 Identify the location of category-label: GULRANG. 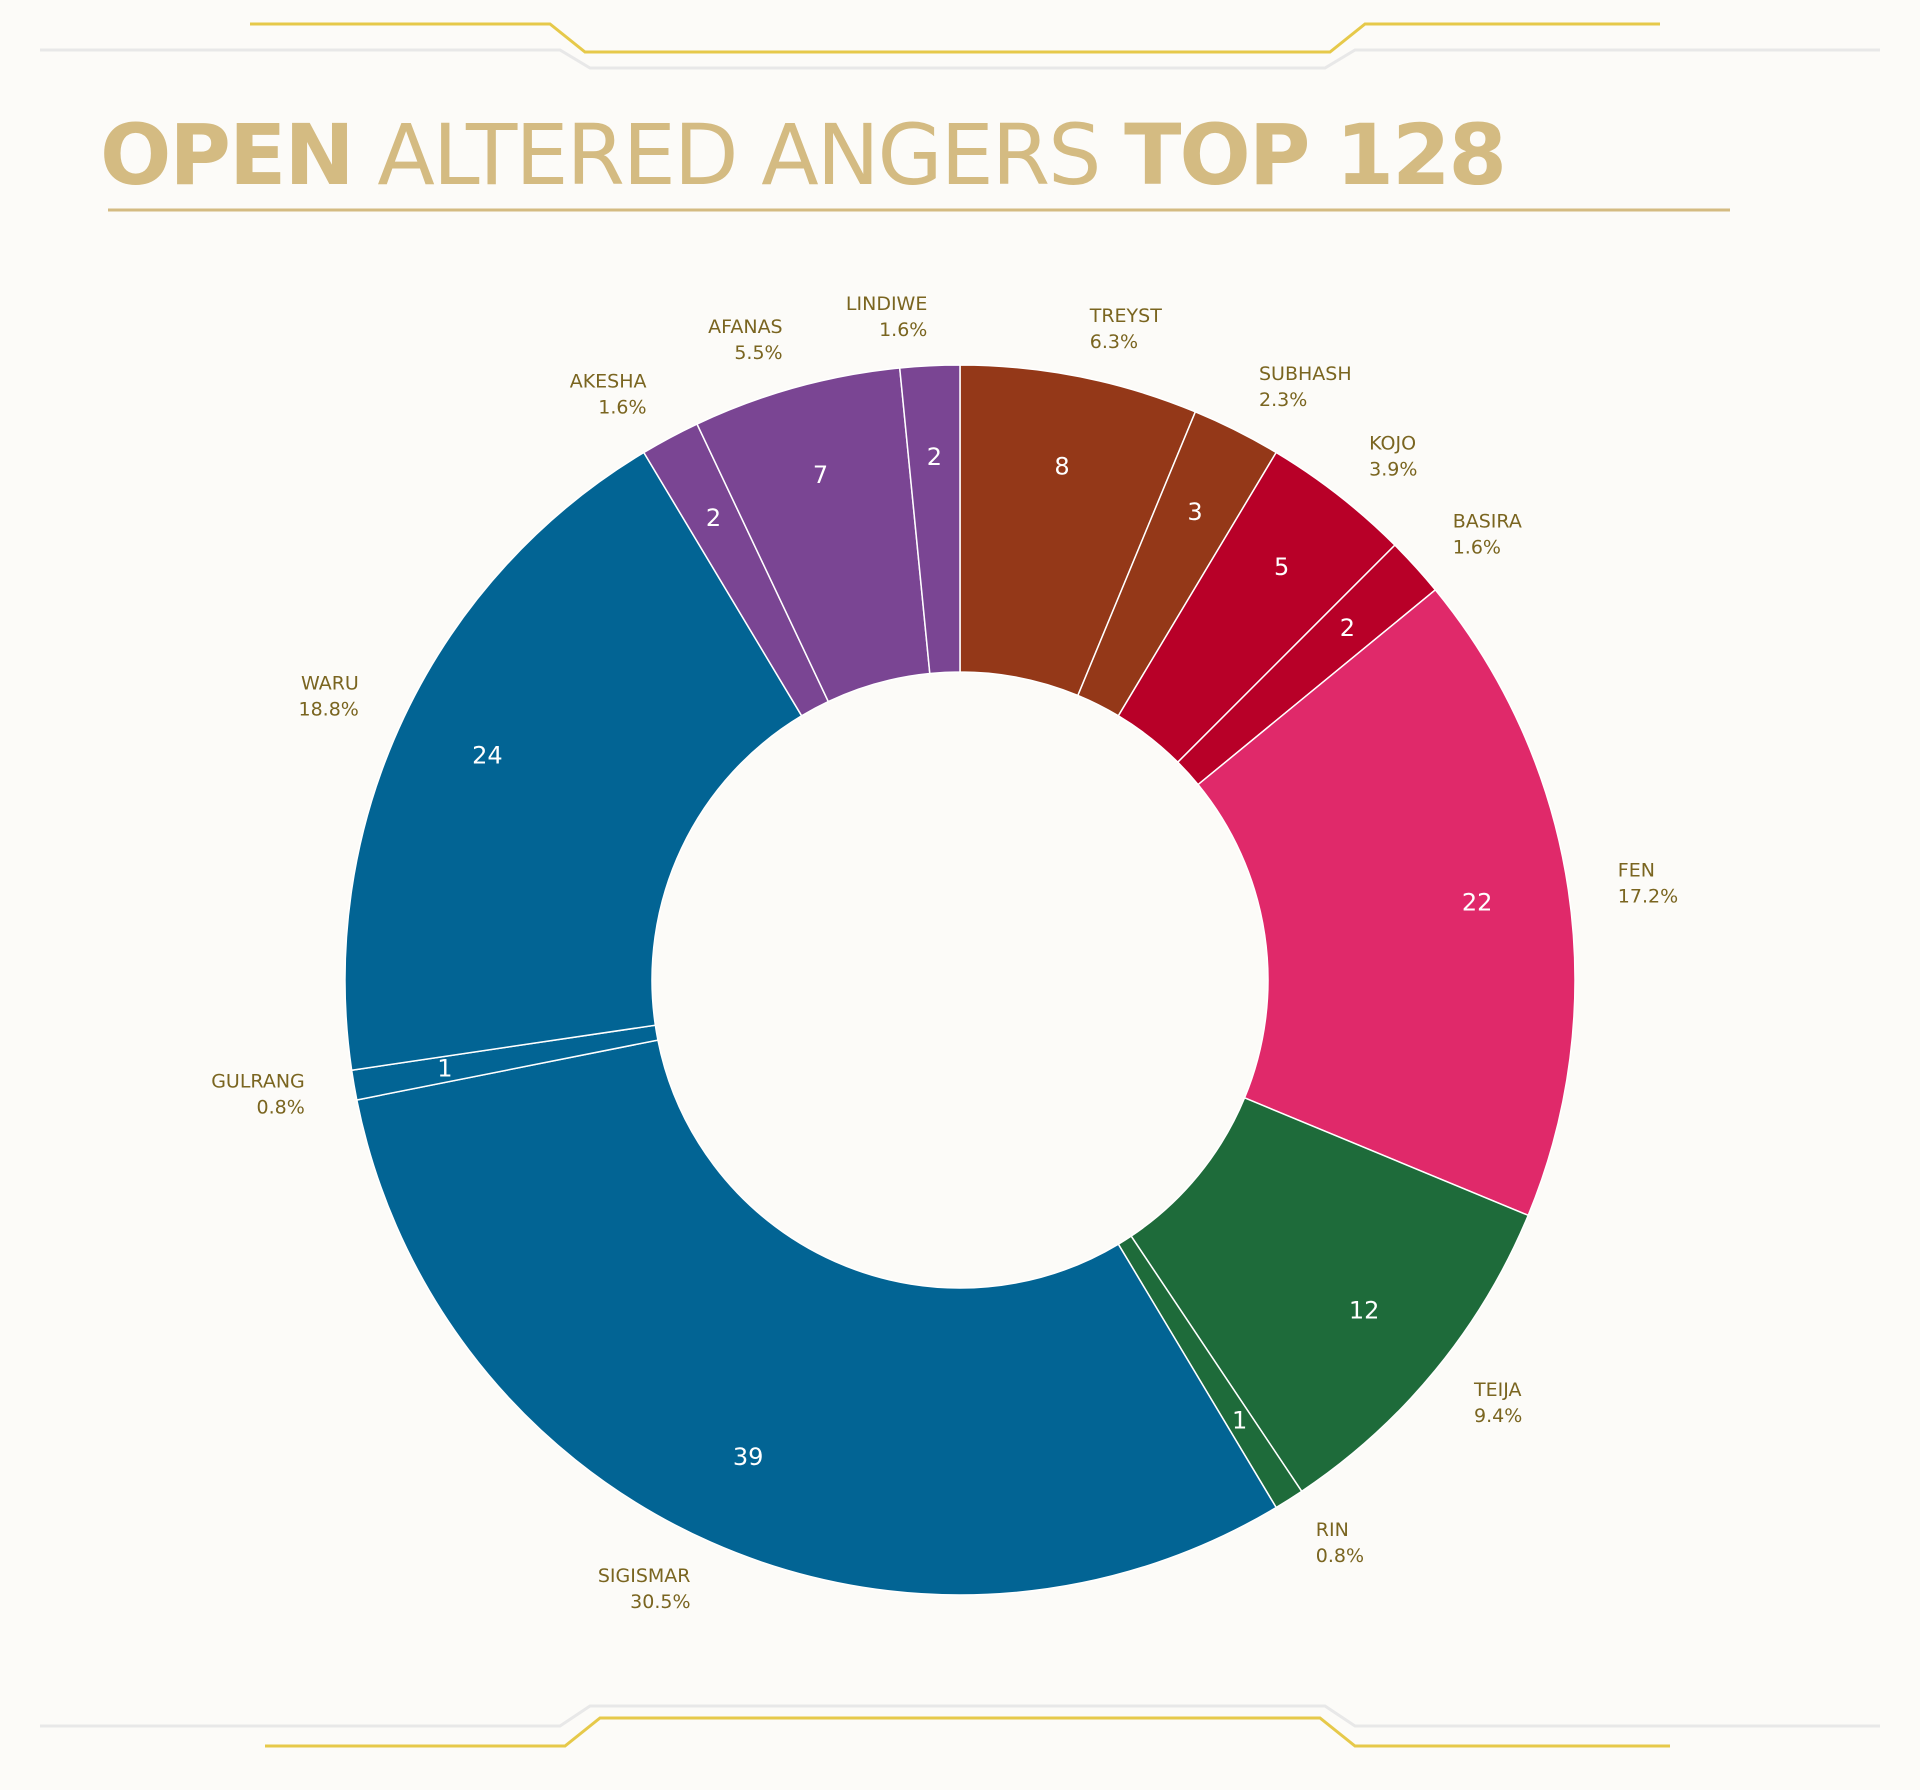
(258, 1082).